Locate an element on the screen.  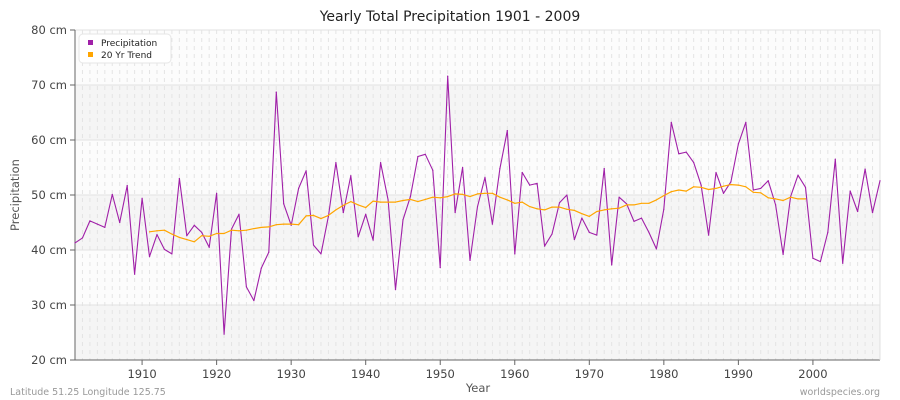
y-tick-label: 20 cm is located at coordinates (49, 360).